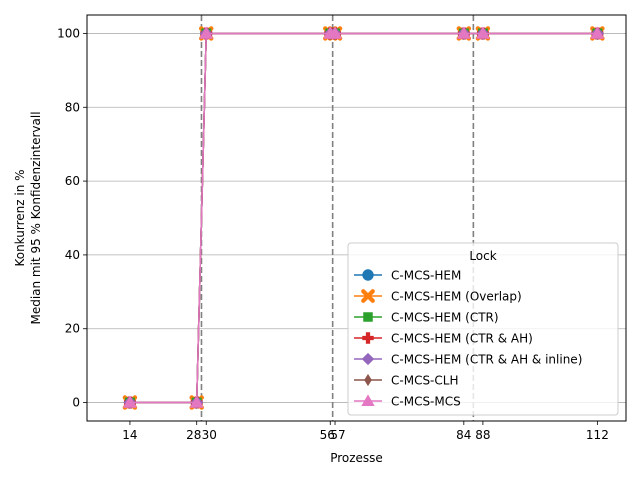 This screenshot has height=480, width=640. Describe the element at coordinates (463, 435) in the screenshot. I see `x-tick-label: 84` at that location.